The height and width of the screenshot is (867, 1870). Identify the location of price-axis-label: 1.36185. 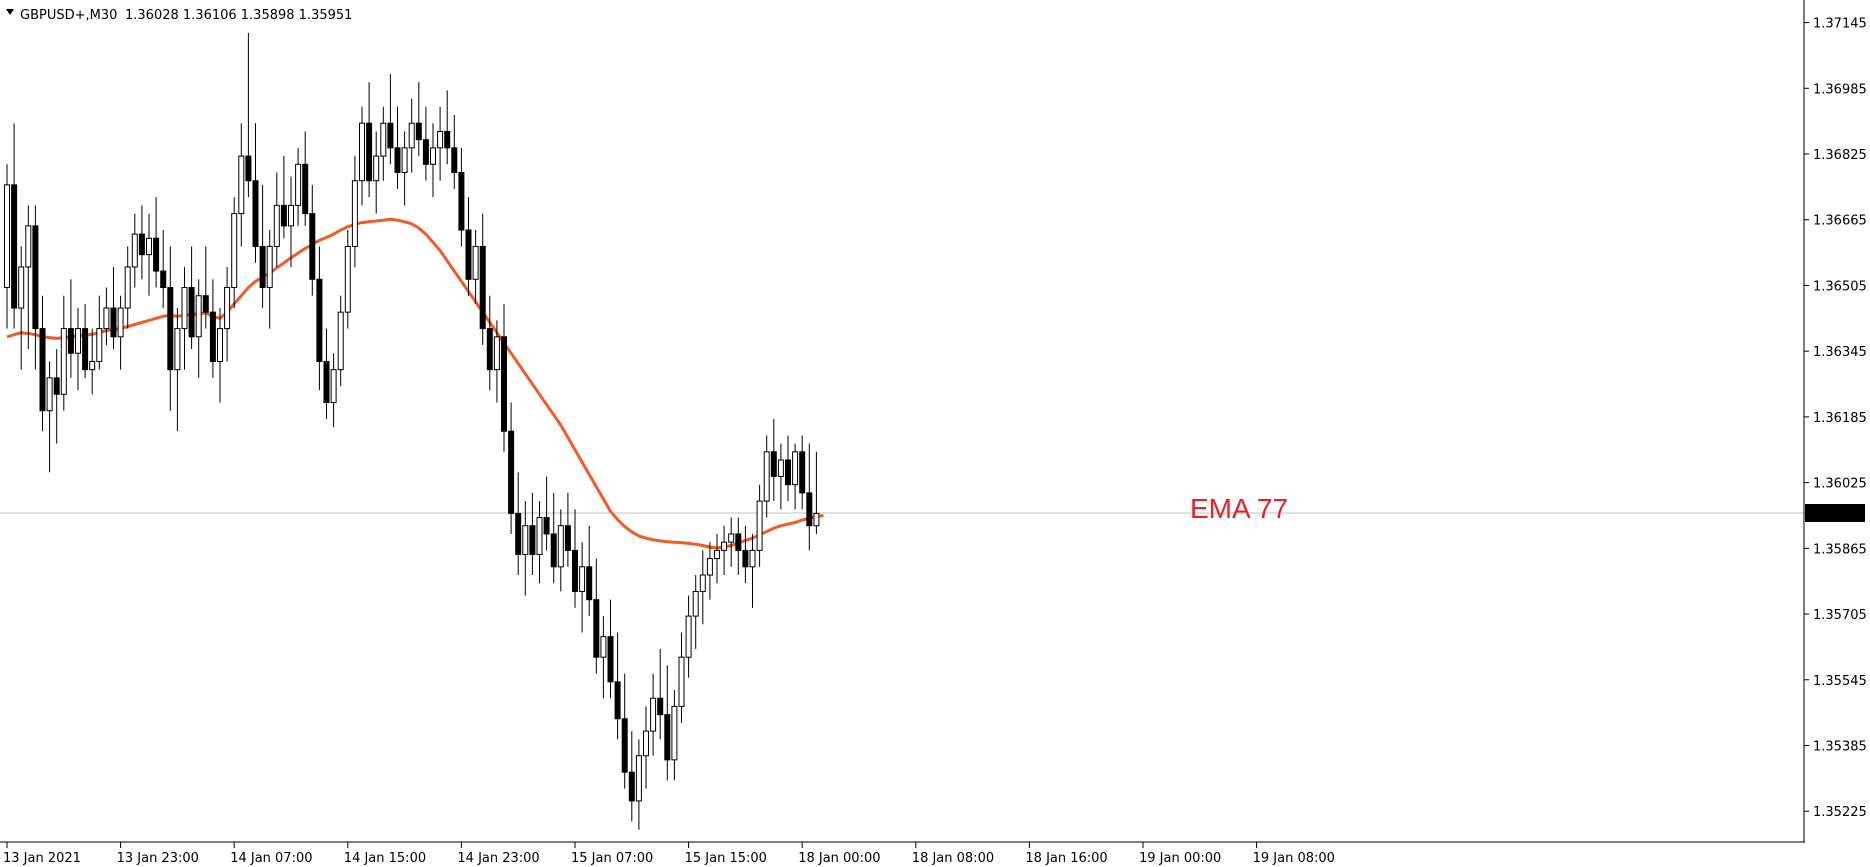
(1840, 418).